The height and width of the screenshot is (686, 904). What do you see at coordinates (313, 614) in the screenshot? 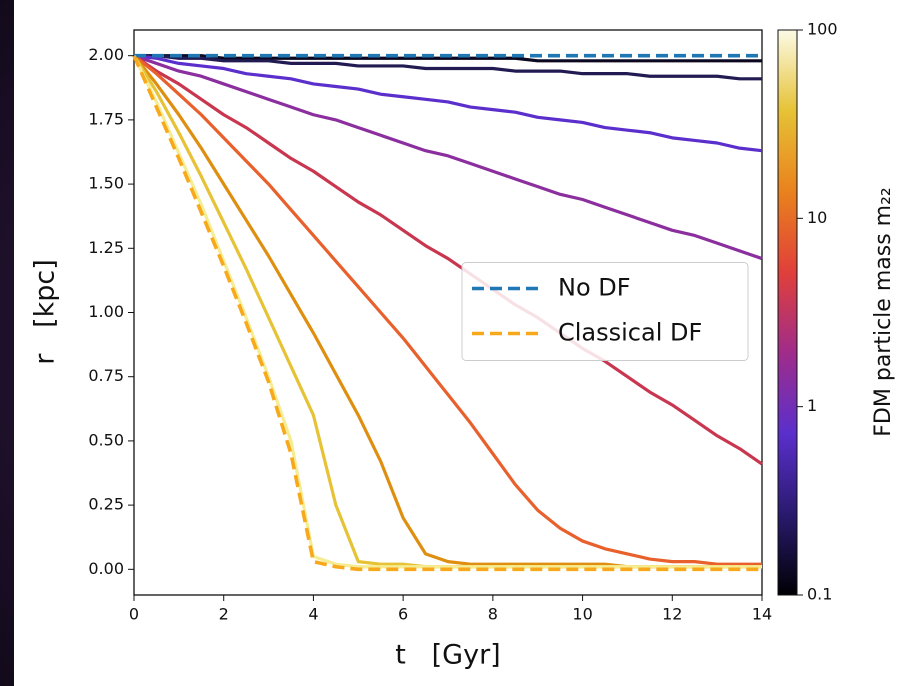
I see `x-tick-label: 4` at bounding box center [313, 614].